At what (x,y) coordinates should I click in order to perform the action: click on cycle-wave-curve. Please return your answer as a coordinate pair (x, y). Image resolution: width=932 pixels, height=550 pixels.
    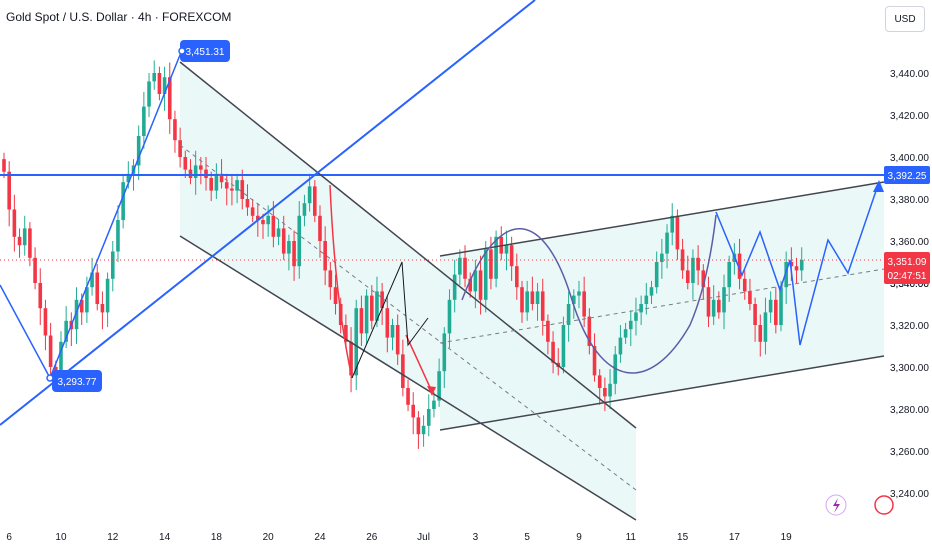
    Looking at the image, I should click on (589, 294).